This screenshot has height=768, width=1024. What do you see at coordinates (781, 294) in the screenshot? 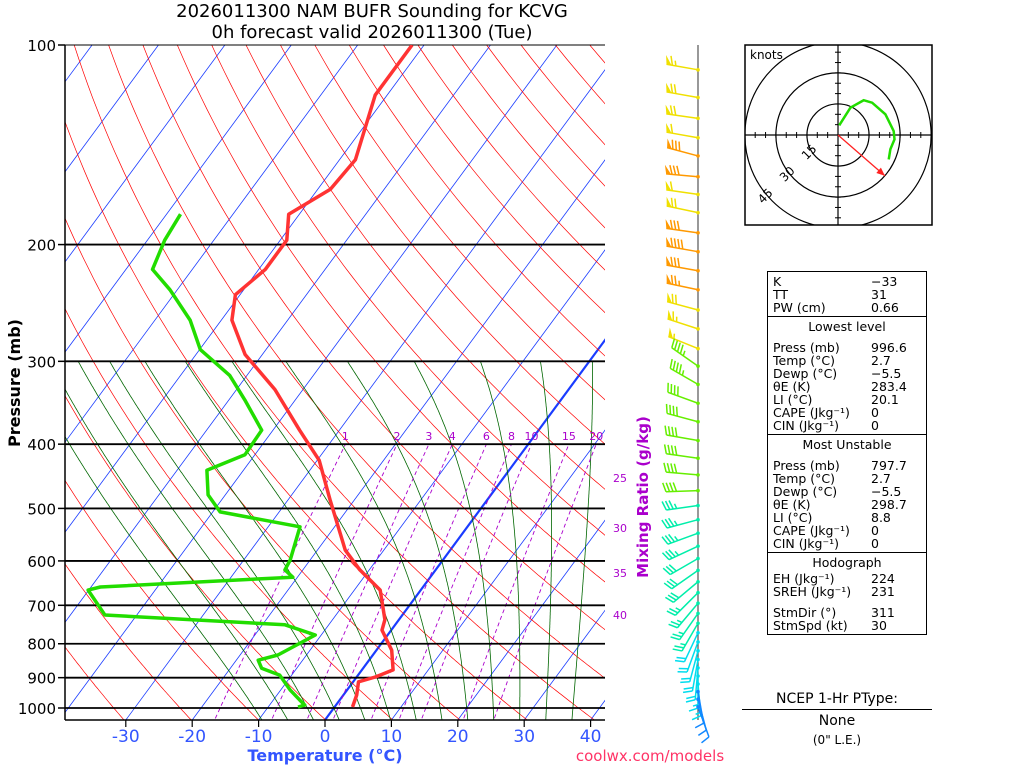
I see `stat-label: TT` at bounding box center [781, 294].